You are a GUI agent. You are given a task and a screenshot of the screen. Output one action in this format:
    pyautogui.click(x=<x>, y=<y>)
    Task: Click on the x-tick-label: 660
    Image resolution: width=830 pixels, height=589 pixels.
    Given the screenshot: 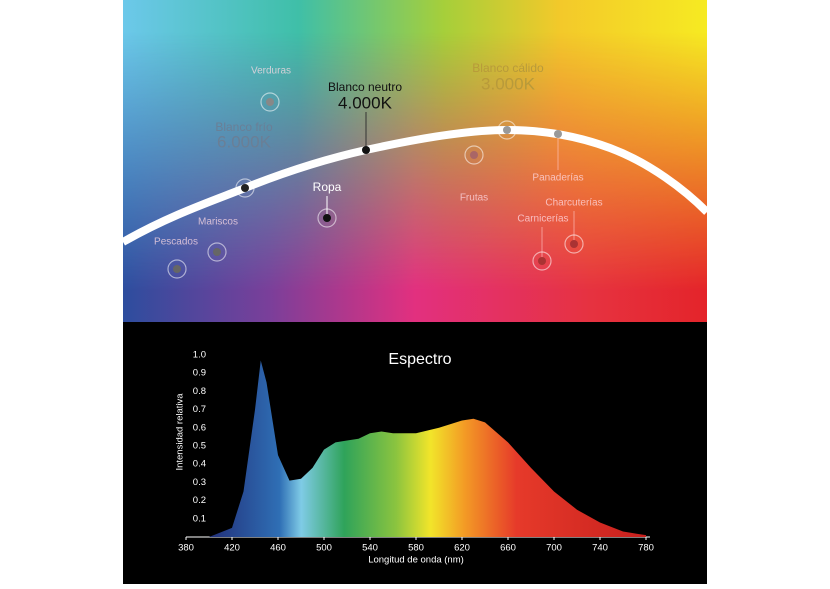 What is the action you would take?
    pyautogui.click(x=508, y=548)
    